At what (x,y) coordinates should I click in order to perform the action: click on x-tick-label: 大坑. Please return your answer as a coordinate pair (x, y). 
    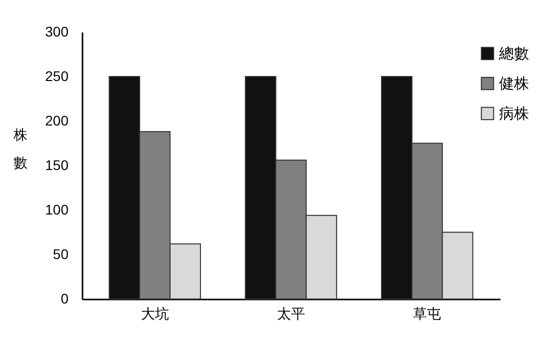
    Looking at the image, I should click on (154, 314).